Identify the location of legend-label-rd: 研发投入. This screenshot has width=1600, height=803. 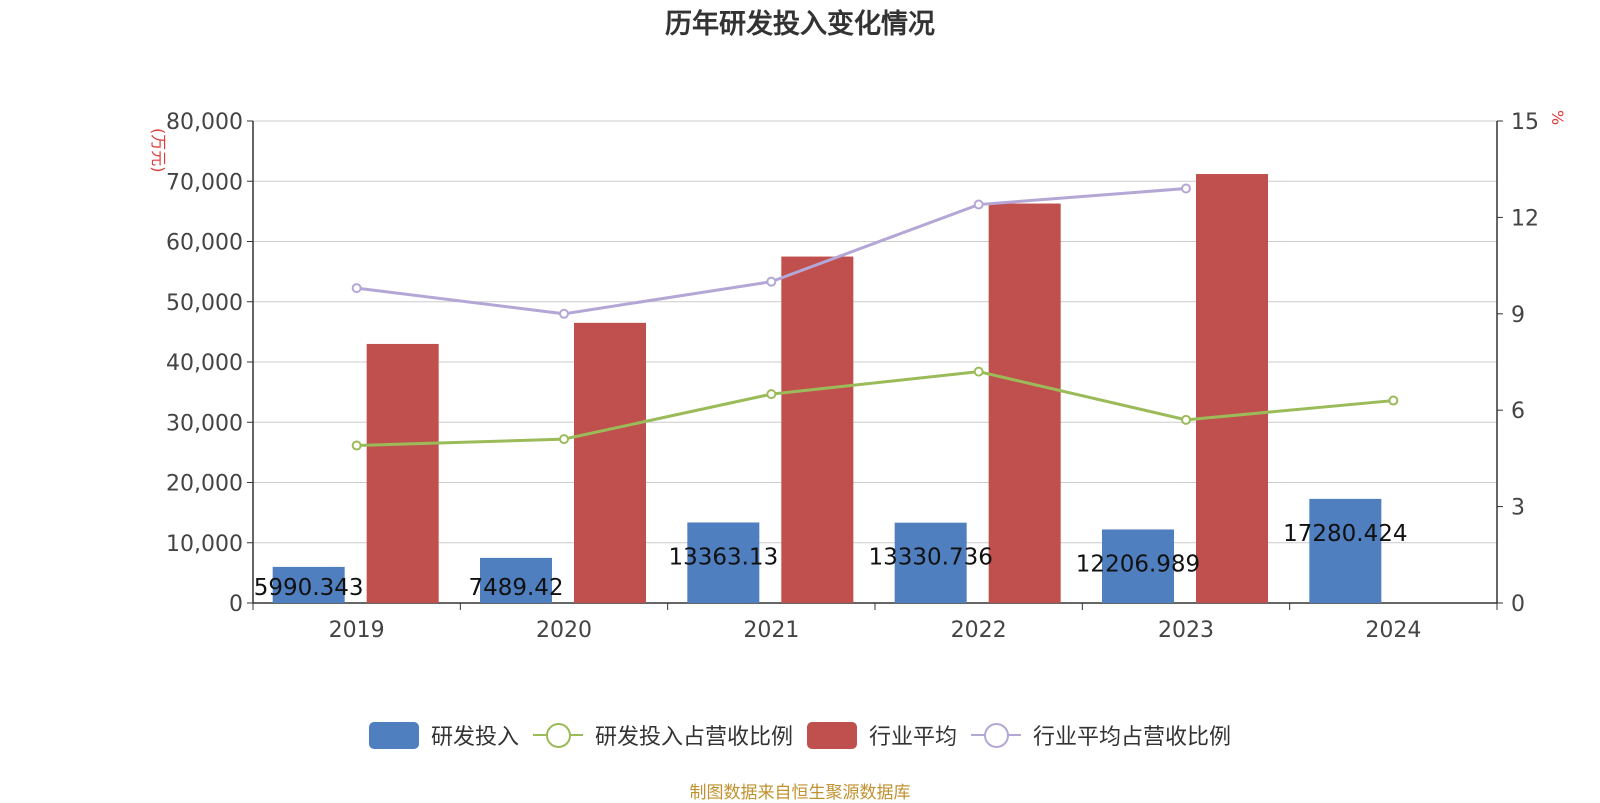
(474, 737).